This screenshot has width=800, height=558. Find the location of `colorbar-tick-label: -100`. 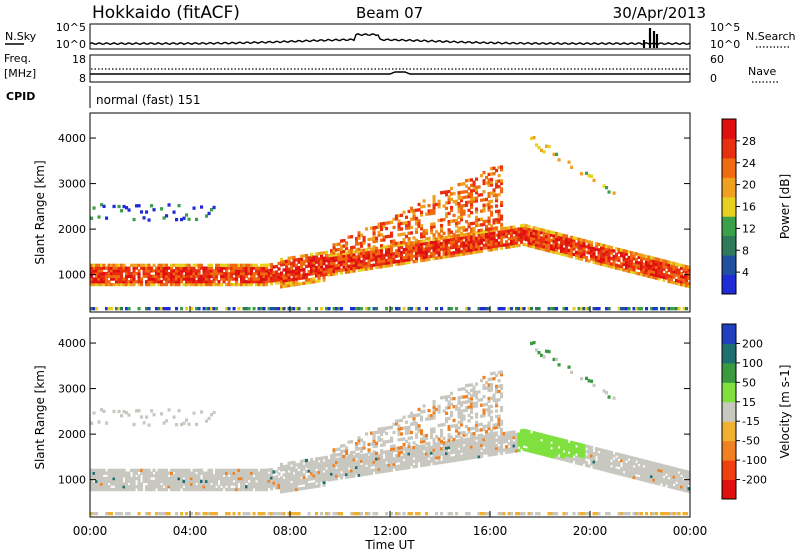

colorbar-tick-label: -100 is located at coordinates (754, 460).